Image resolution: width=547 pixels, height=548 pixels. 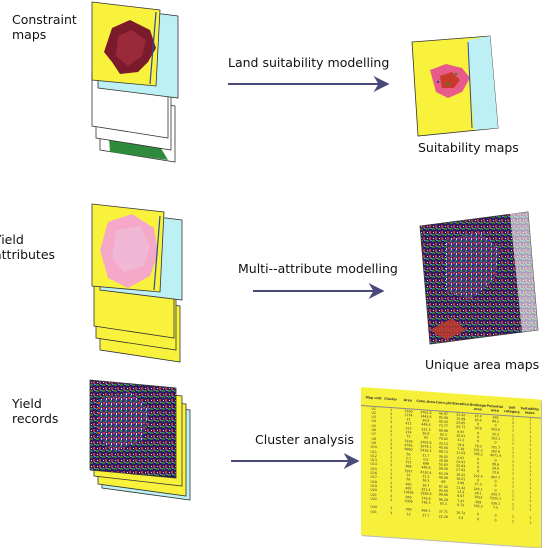 What do you see at coordinates (455, 86) in the screenshot?
I see `suitability-map` at bounding box center [455, 86].